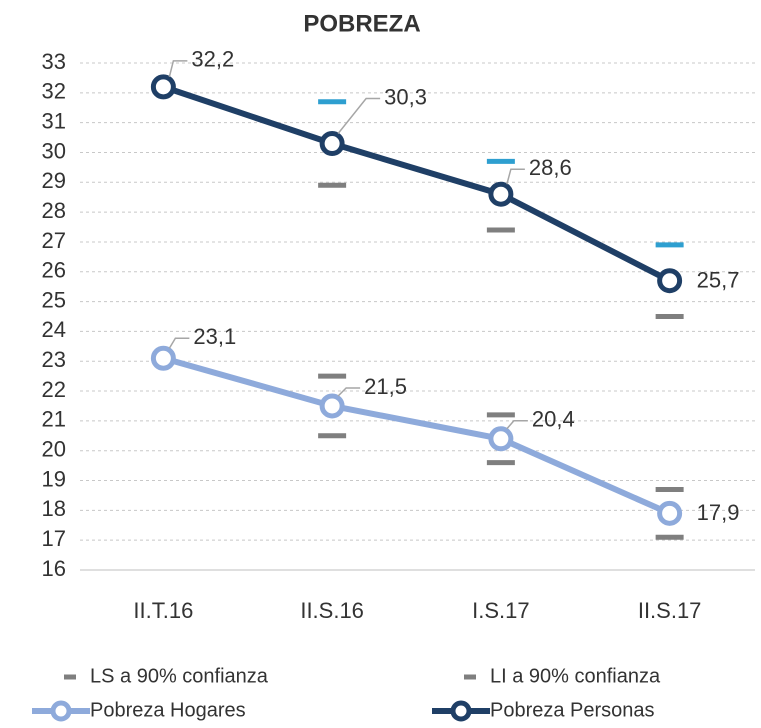  What do you see at coordinates (54, 449) in the screenshot?
I see `y-tick-label: 20` at bounding box center [54, 449].